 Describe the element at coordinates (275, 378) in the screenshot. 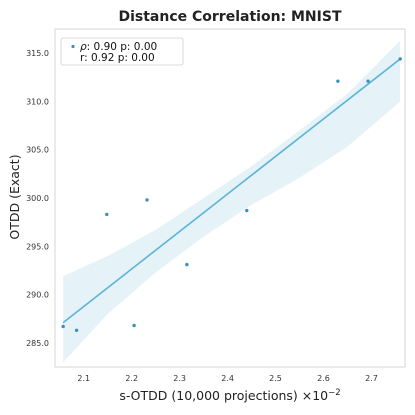

I see `x-tick-label: 2.5` at that location.